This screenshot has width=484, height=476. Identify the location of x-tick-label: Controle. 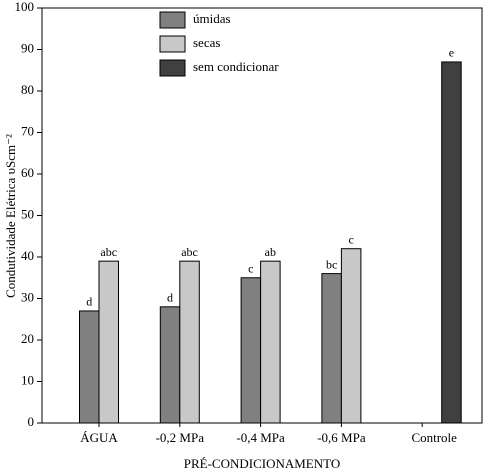
(434, 437).